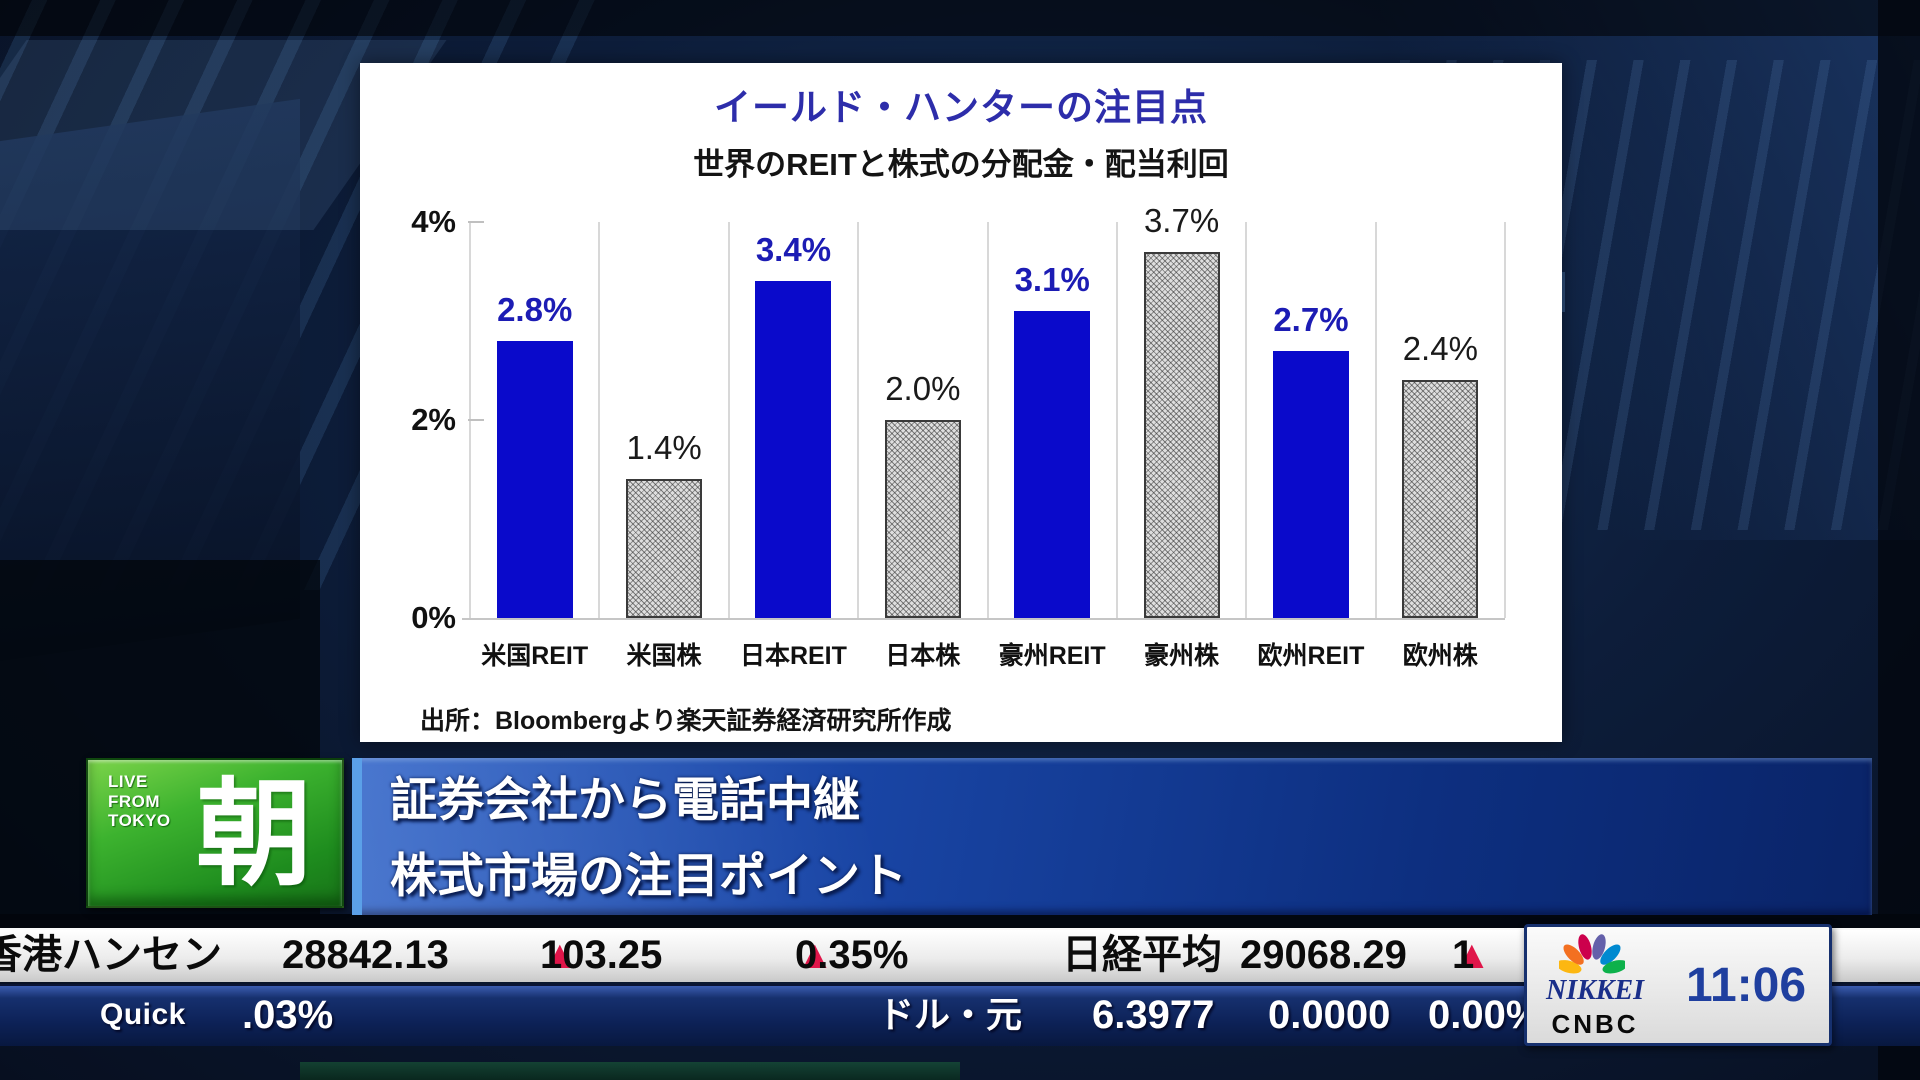 This screenshot has width=1920, height=1080. I want to click on index-name-nikkei: 日経平均, so click(1142, 955).